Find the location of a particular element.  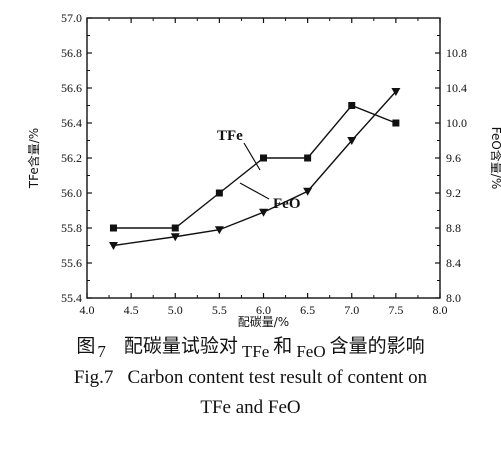

figure-caption-cn: 图 7 配碳量试验对 TFe 和 FeO 含量的影响 is located at coordinates (250, 346).